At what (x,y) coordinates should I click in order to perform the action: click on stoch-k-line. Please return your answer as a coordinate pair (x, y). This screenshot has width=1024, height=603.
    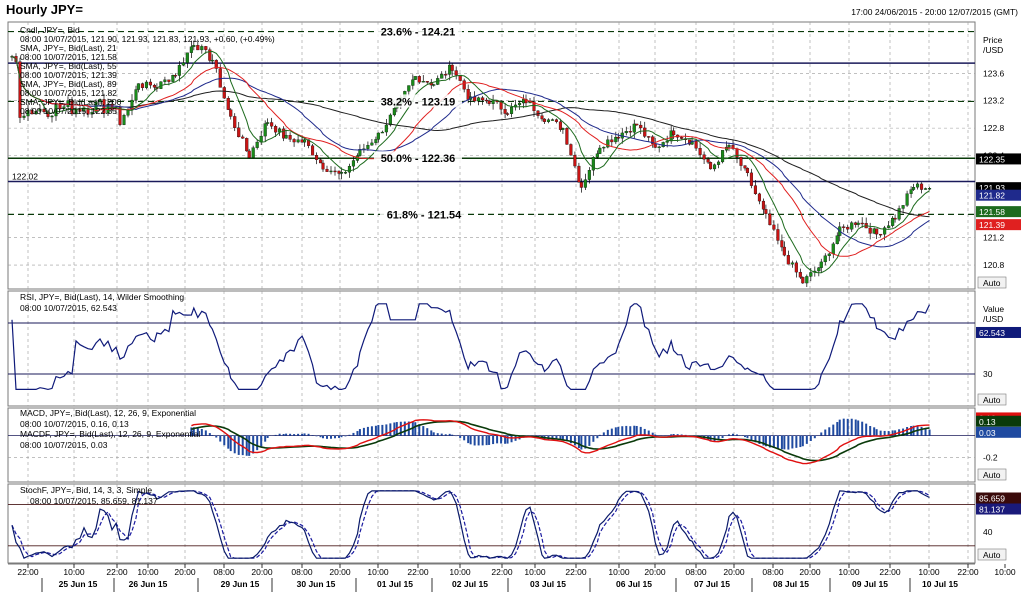
    Looking at the image, I should click on (470, 525).